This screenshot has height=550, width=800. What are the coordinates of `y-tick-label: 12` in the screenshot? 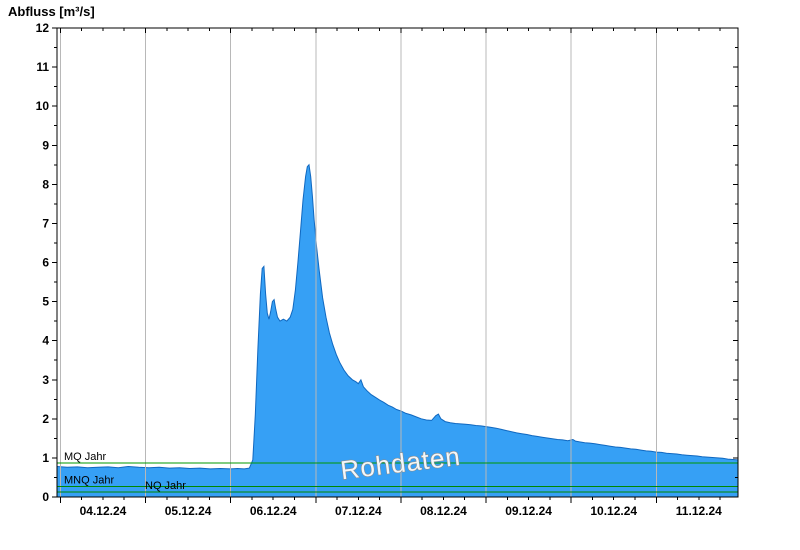 It's located at (43, 28).